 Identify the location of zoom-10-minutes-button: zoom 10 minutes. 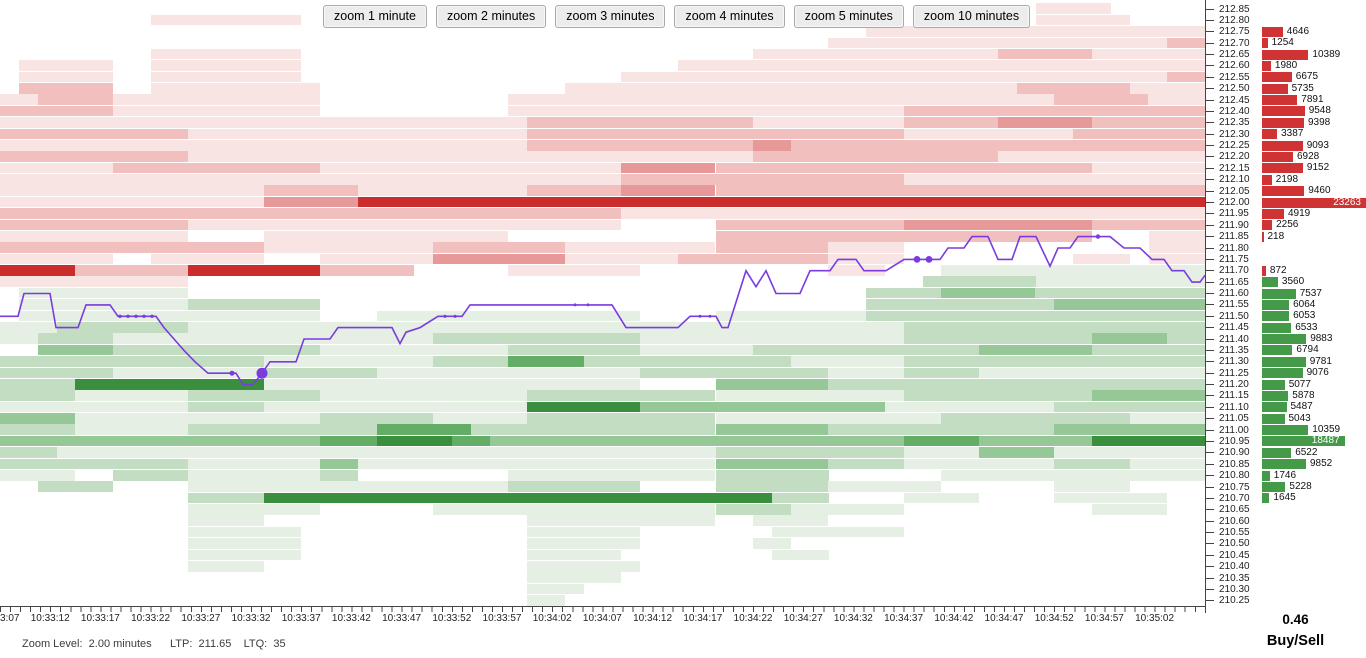
(971, 16).